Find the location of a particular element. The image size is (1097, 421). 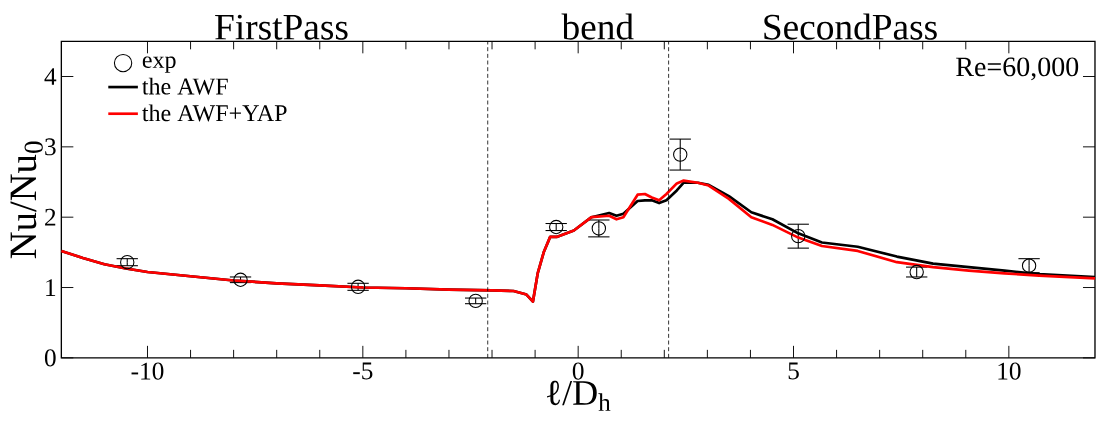

legend-label: the AWF is located at coordinates (185, 86).